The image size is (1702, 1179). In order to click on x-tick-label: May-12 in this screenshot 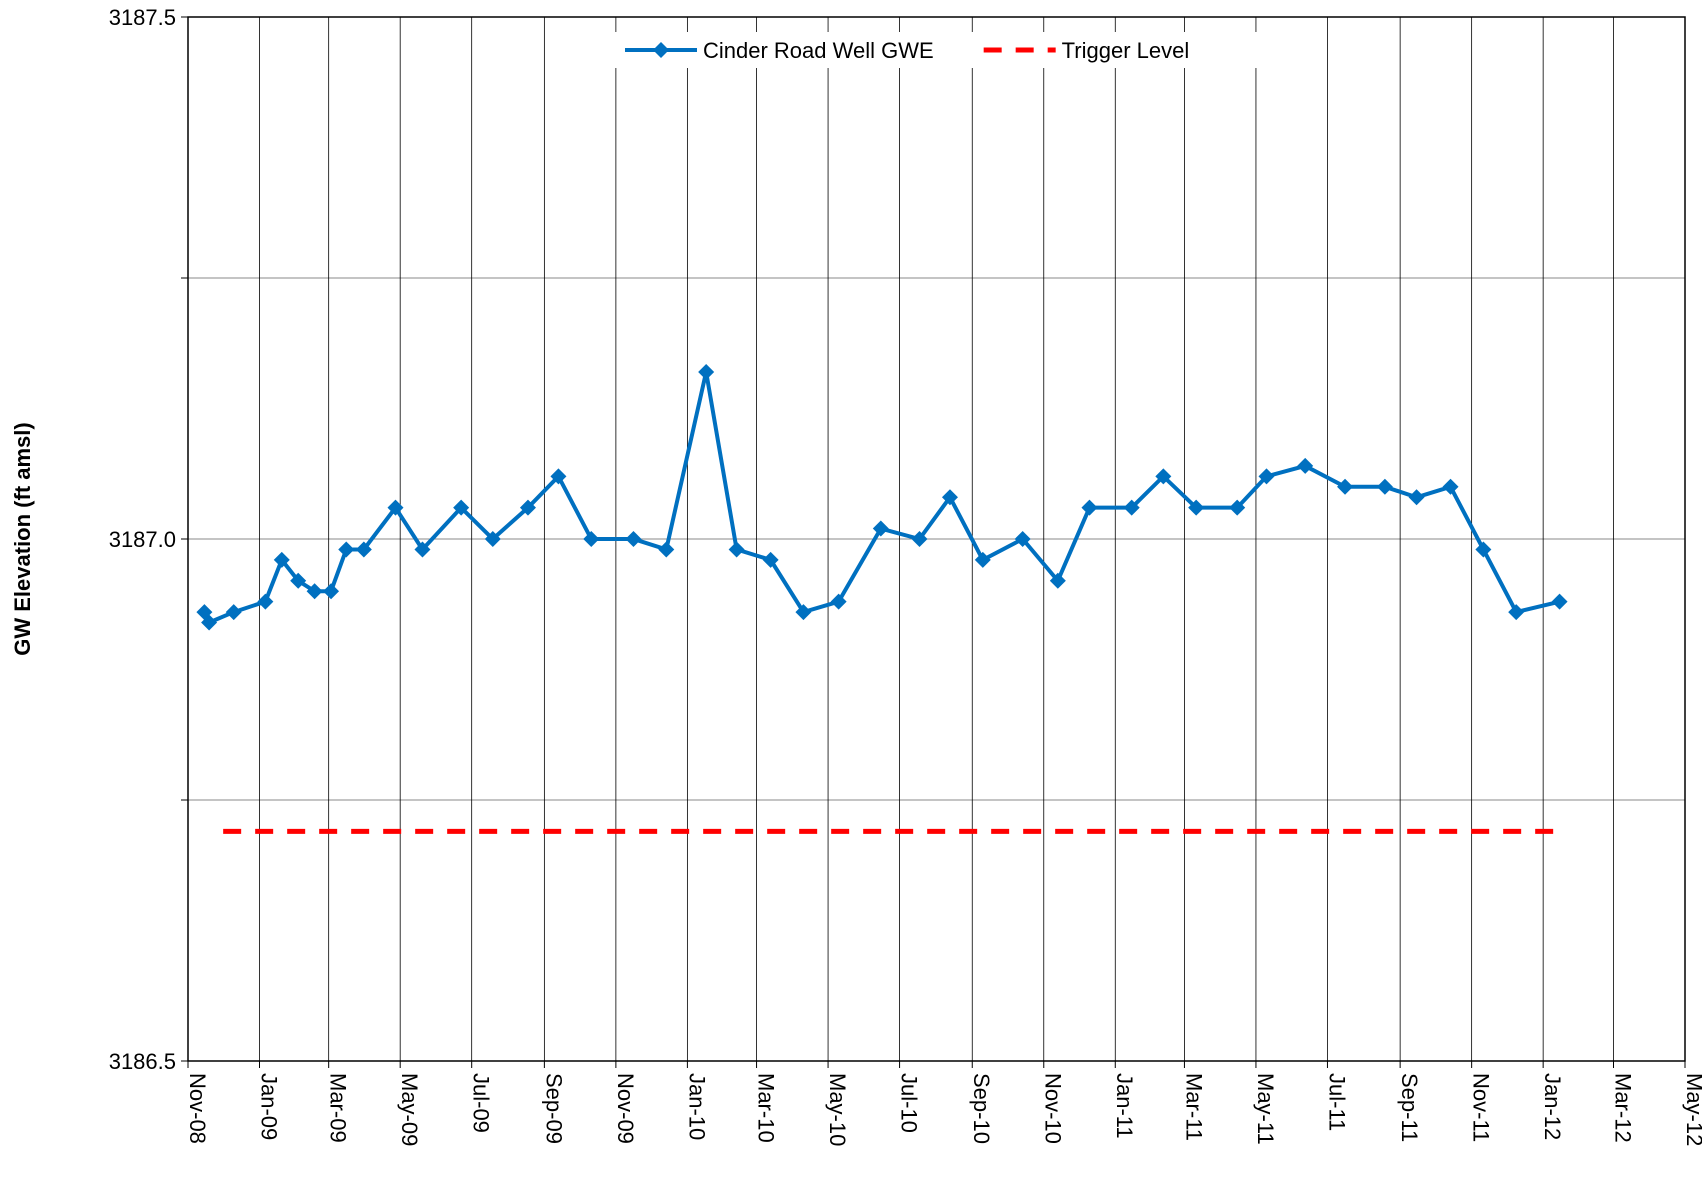, I will do `click(1692, 1109)`.